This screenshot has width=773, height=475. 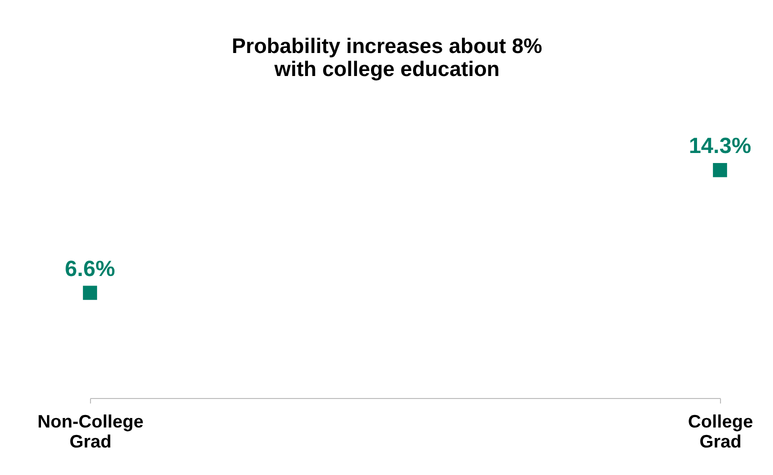 What do you see at coordinates (720, 145) in the screenshot?
I see `data-label: 14.3%` at bounding box center [720, 145].